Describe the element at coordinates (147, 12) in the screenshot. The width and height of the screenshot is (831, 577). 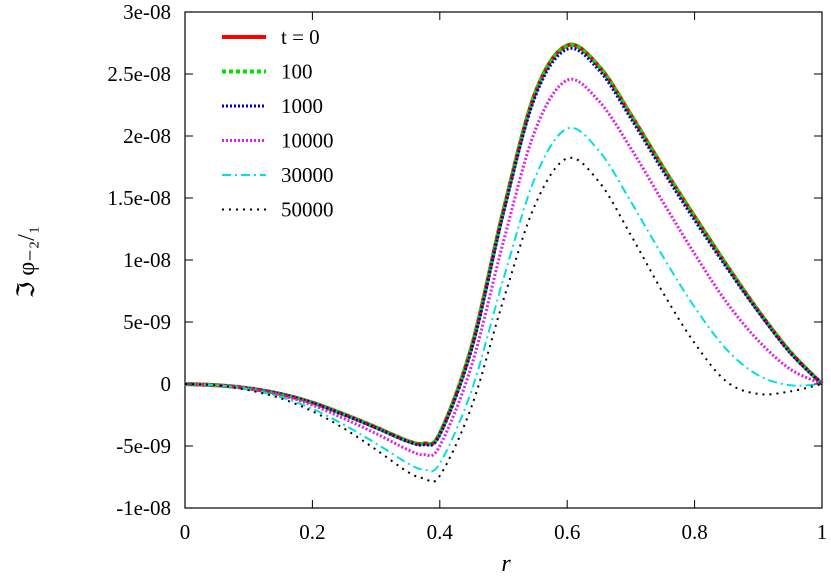
I see `y-tick-label: 3e-08` at that location.